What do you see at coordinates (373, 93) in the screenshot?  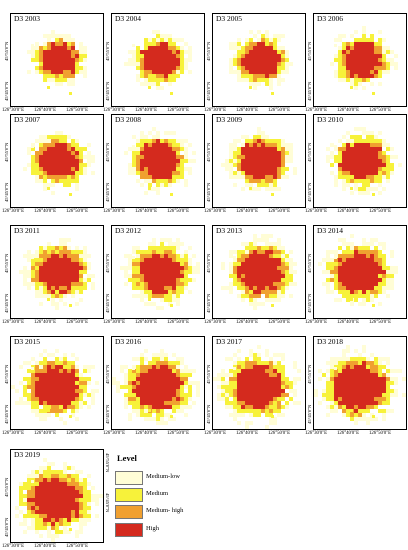 I see `raster-outlier-cell` at bounding box center [373, 93].